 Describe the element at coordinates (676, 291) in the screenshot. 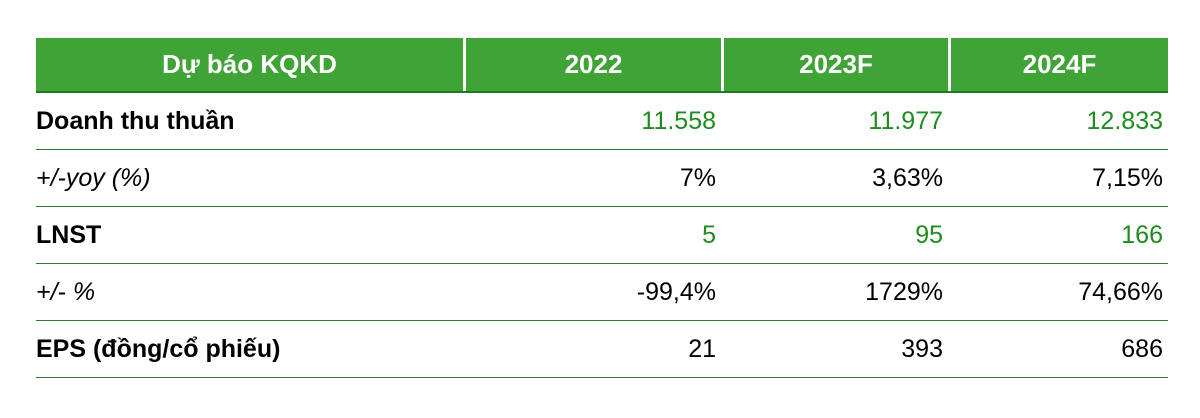

I see `row-value-2022: -99,4%` at that location.